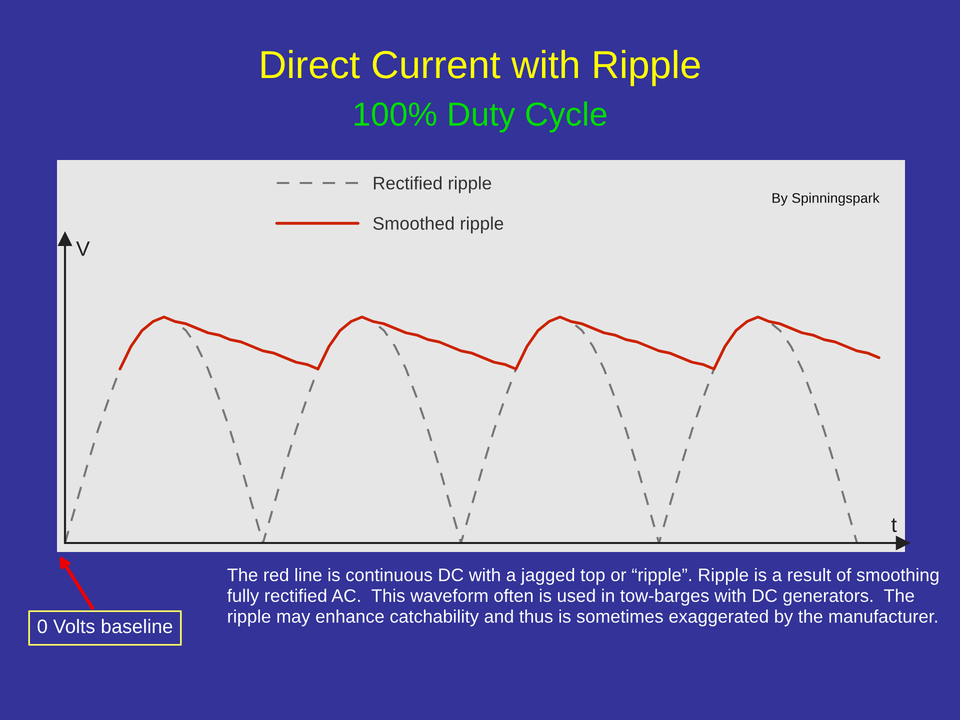  I want to click on legend-label: Rectified ripple, so click(433, 185).